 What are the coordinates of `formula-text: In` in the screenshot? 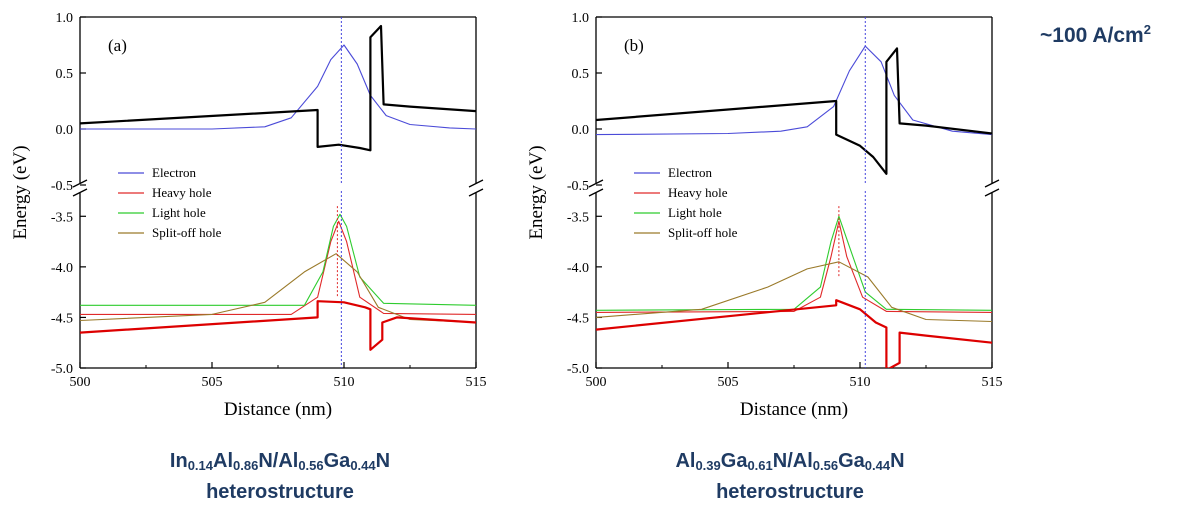 It's located at (178, 461).